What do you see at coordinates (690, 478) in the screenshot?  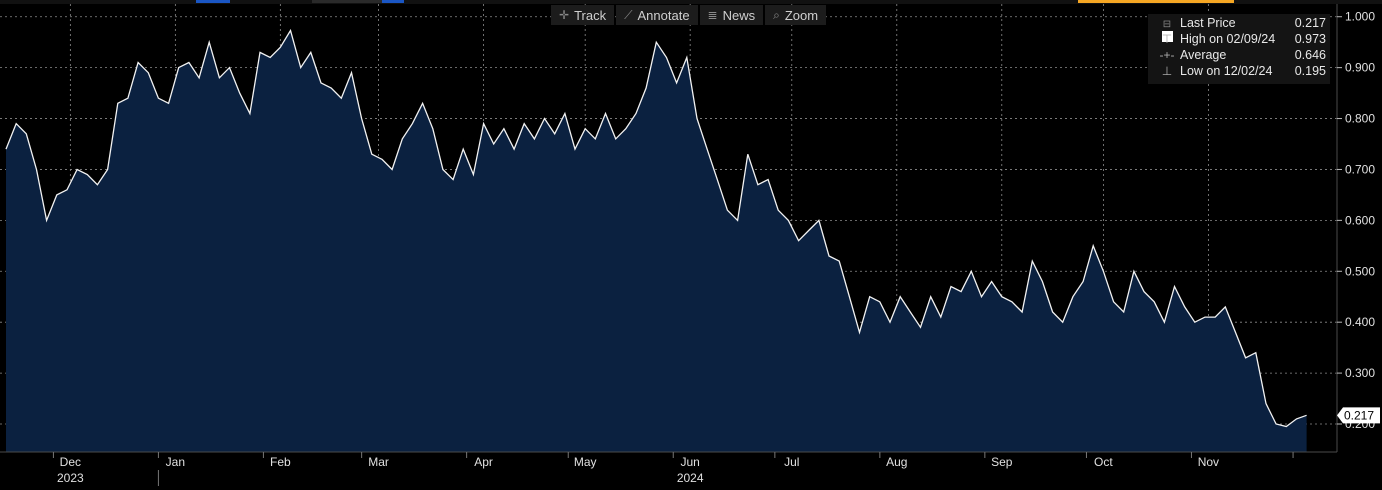 I see `x-year-label: 2024` at bounding box center [690, 478].